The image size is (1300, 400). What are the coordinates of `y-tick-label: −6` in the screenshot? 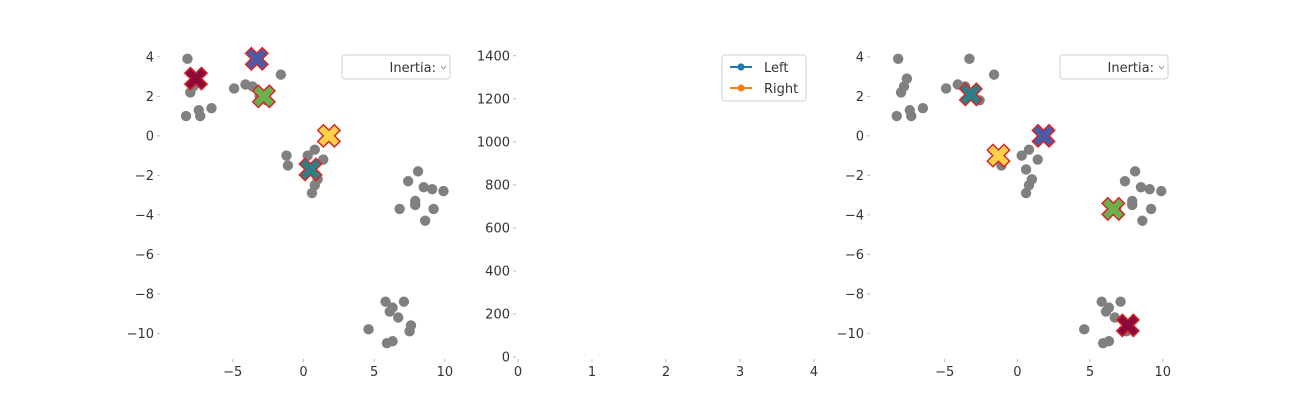 It's located at (854, 255).